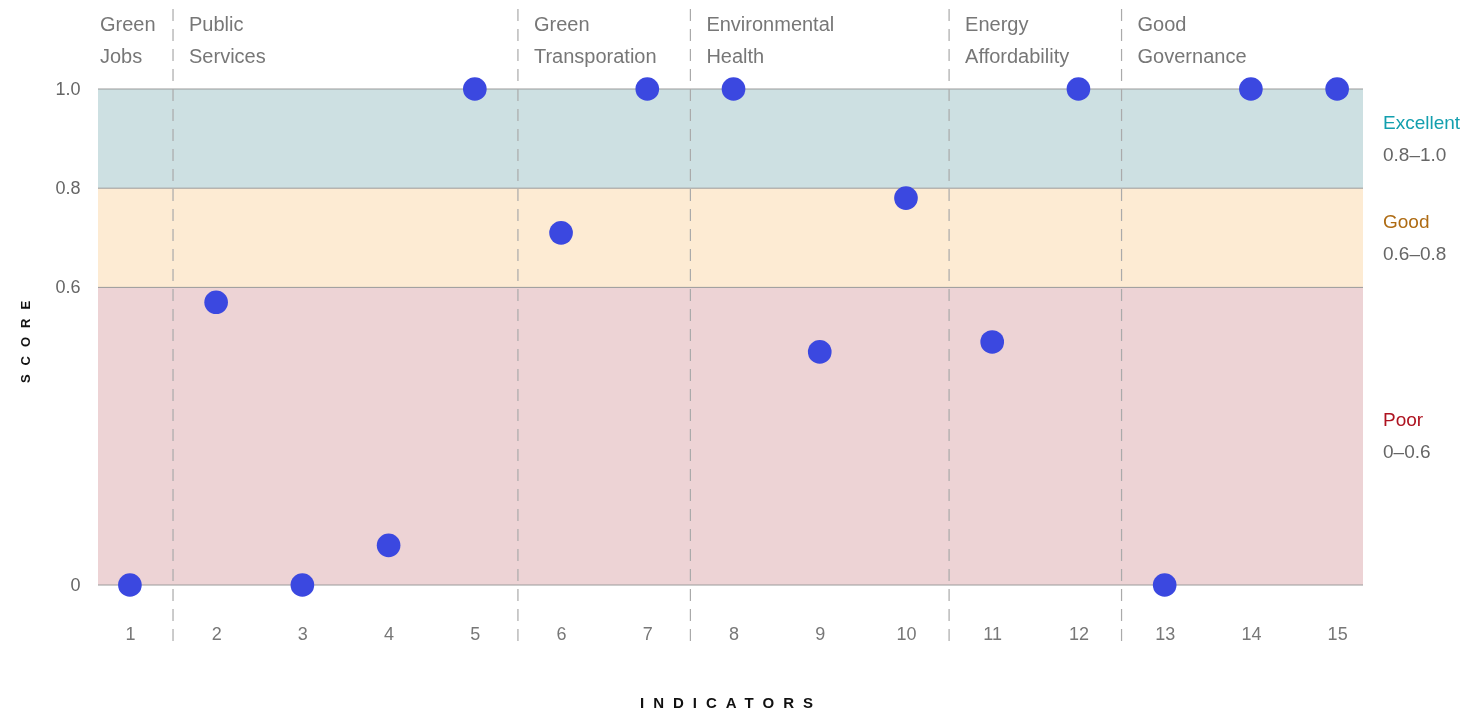 The image size is (1475, 719). What do you see at coordinates (993, 633) in the screenshot?
I see `x-tick-label: 11` at bounding box center [993, 633].